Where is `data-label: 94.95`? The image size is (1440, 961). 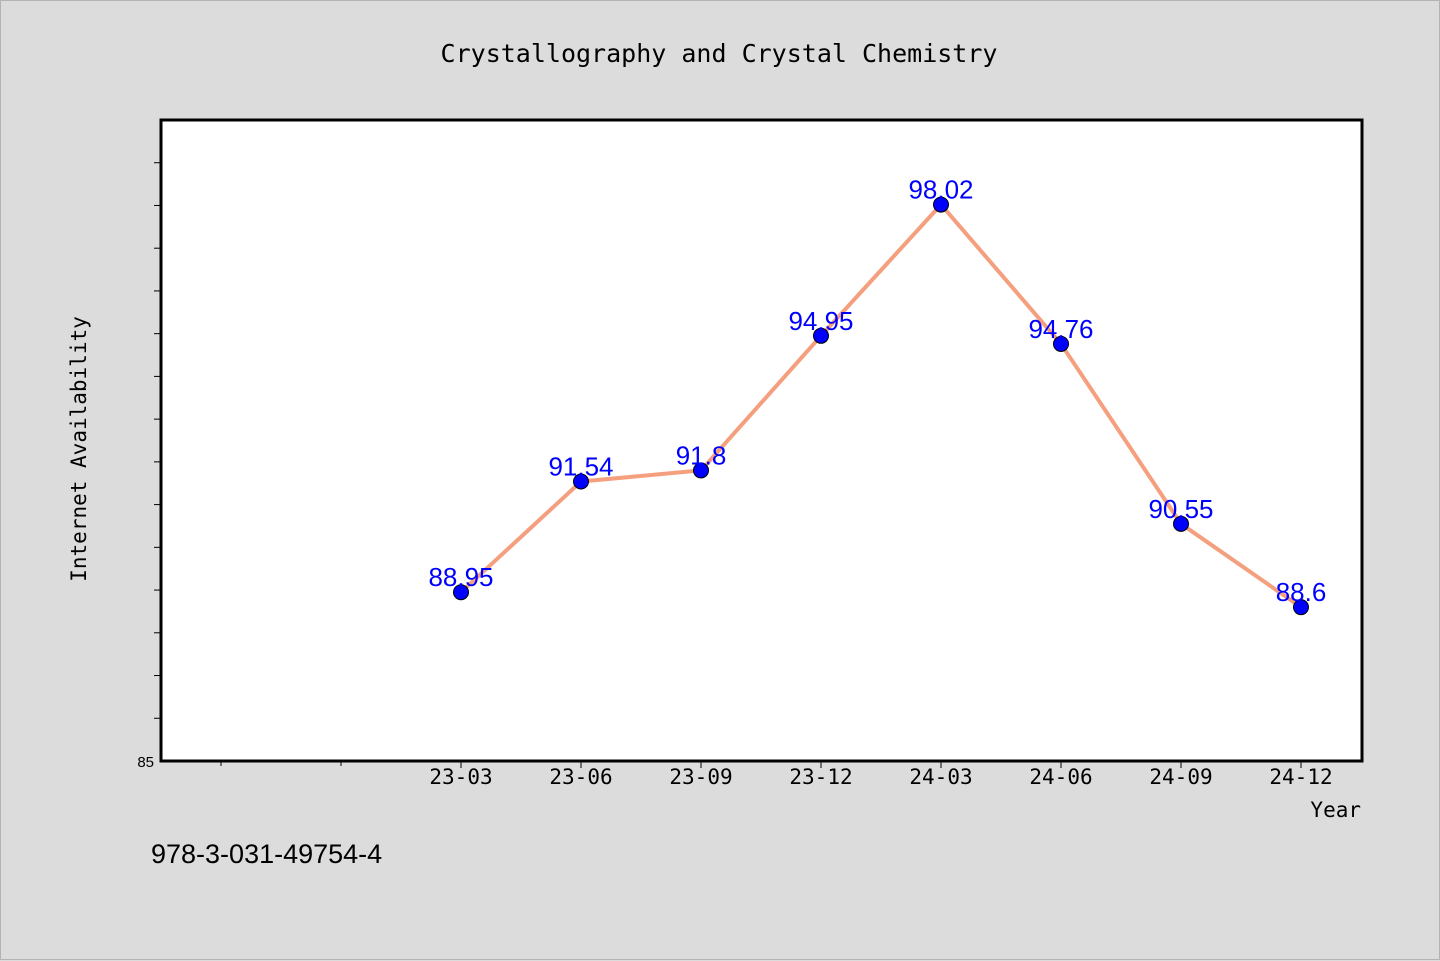 data-label: 94.95 is located at coordinates (820, 321).